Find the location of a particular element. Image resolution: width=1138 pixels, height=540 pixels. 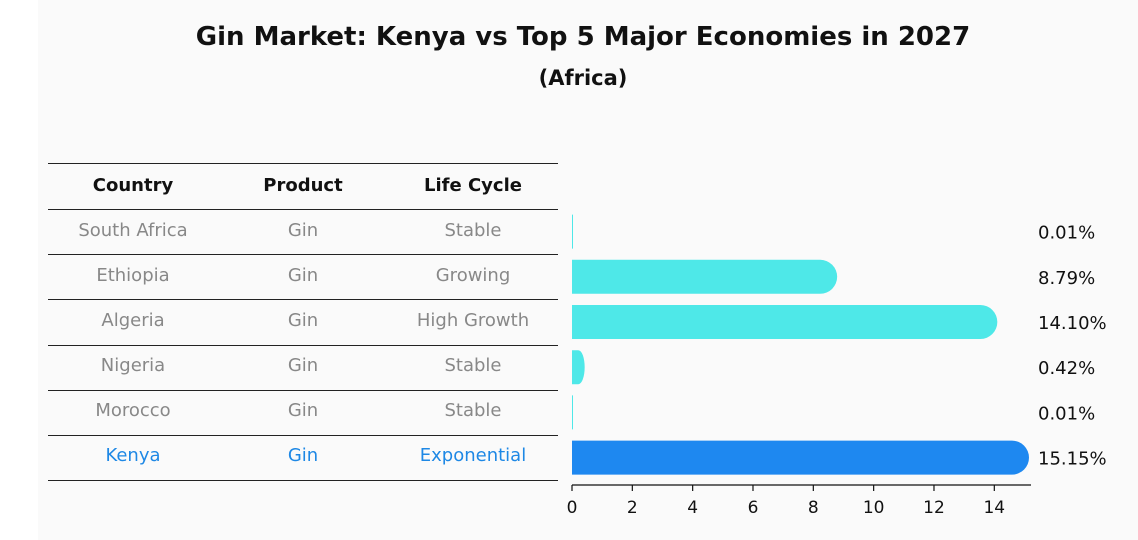

bar-value-label: 14.10% is located at coordinates (1072, 323).